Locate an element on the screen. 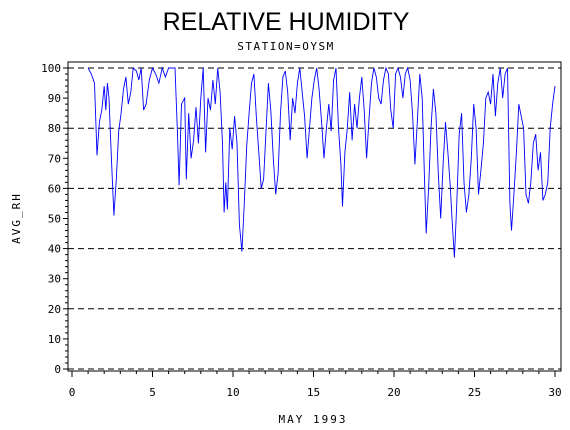  y-tick-label-50: 50 is located at coordinates (54, 219).